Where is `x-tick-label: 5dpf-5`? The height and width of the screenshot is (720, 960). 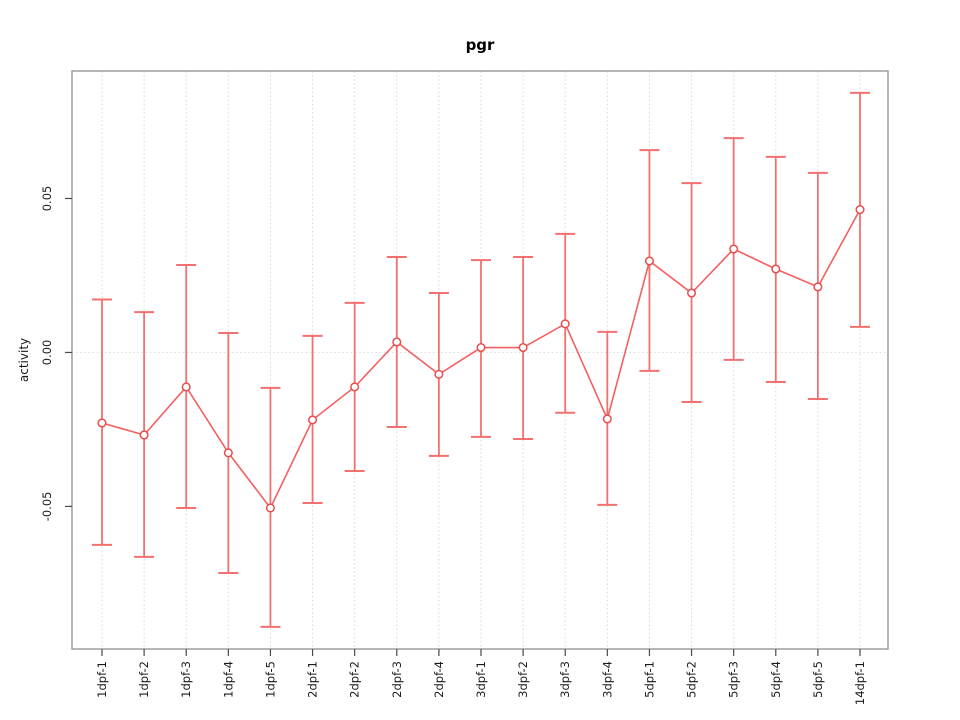
x-tick-label: 5dpf-5 is located at coordinates (818, 679).